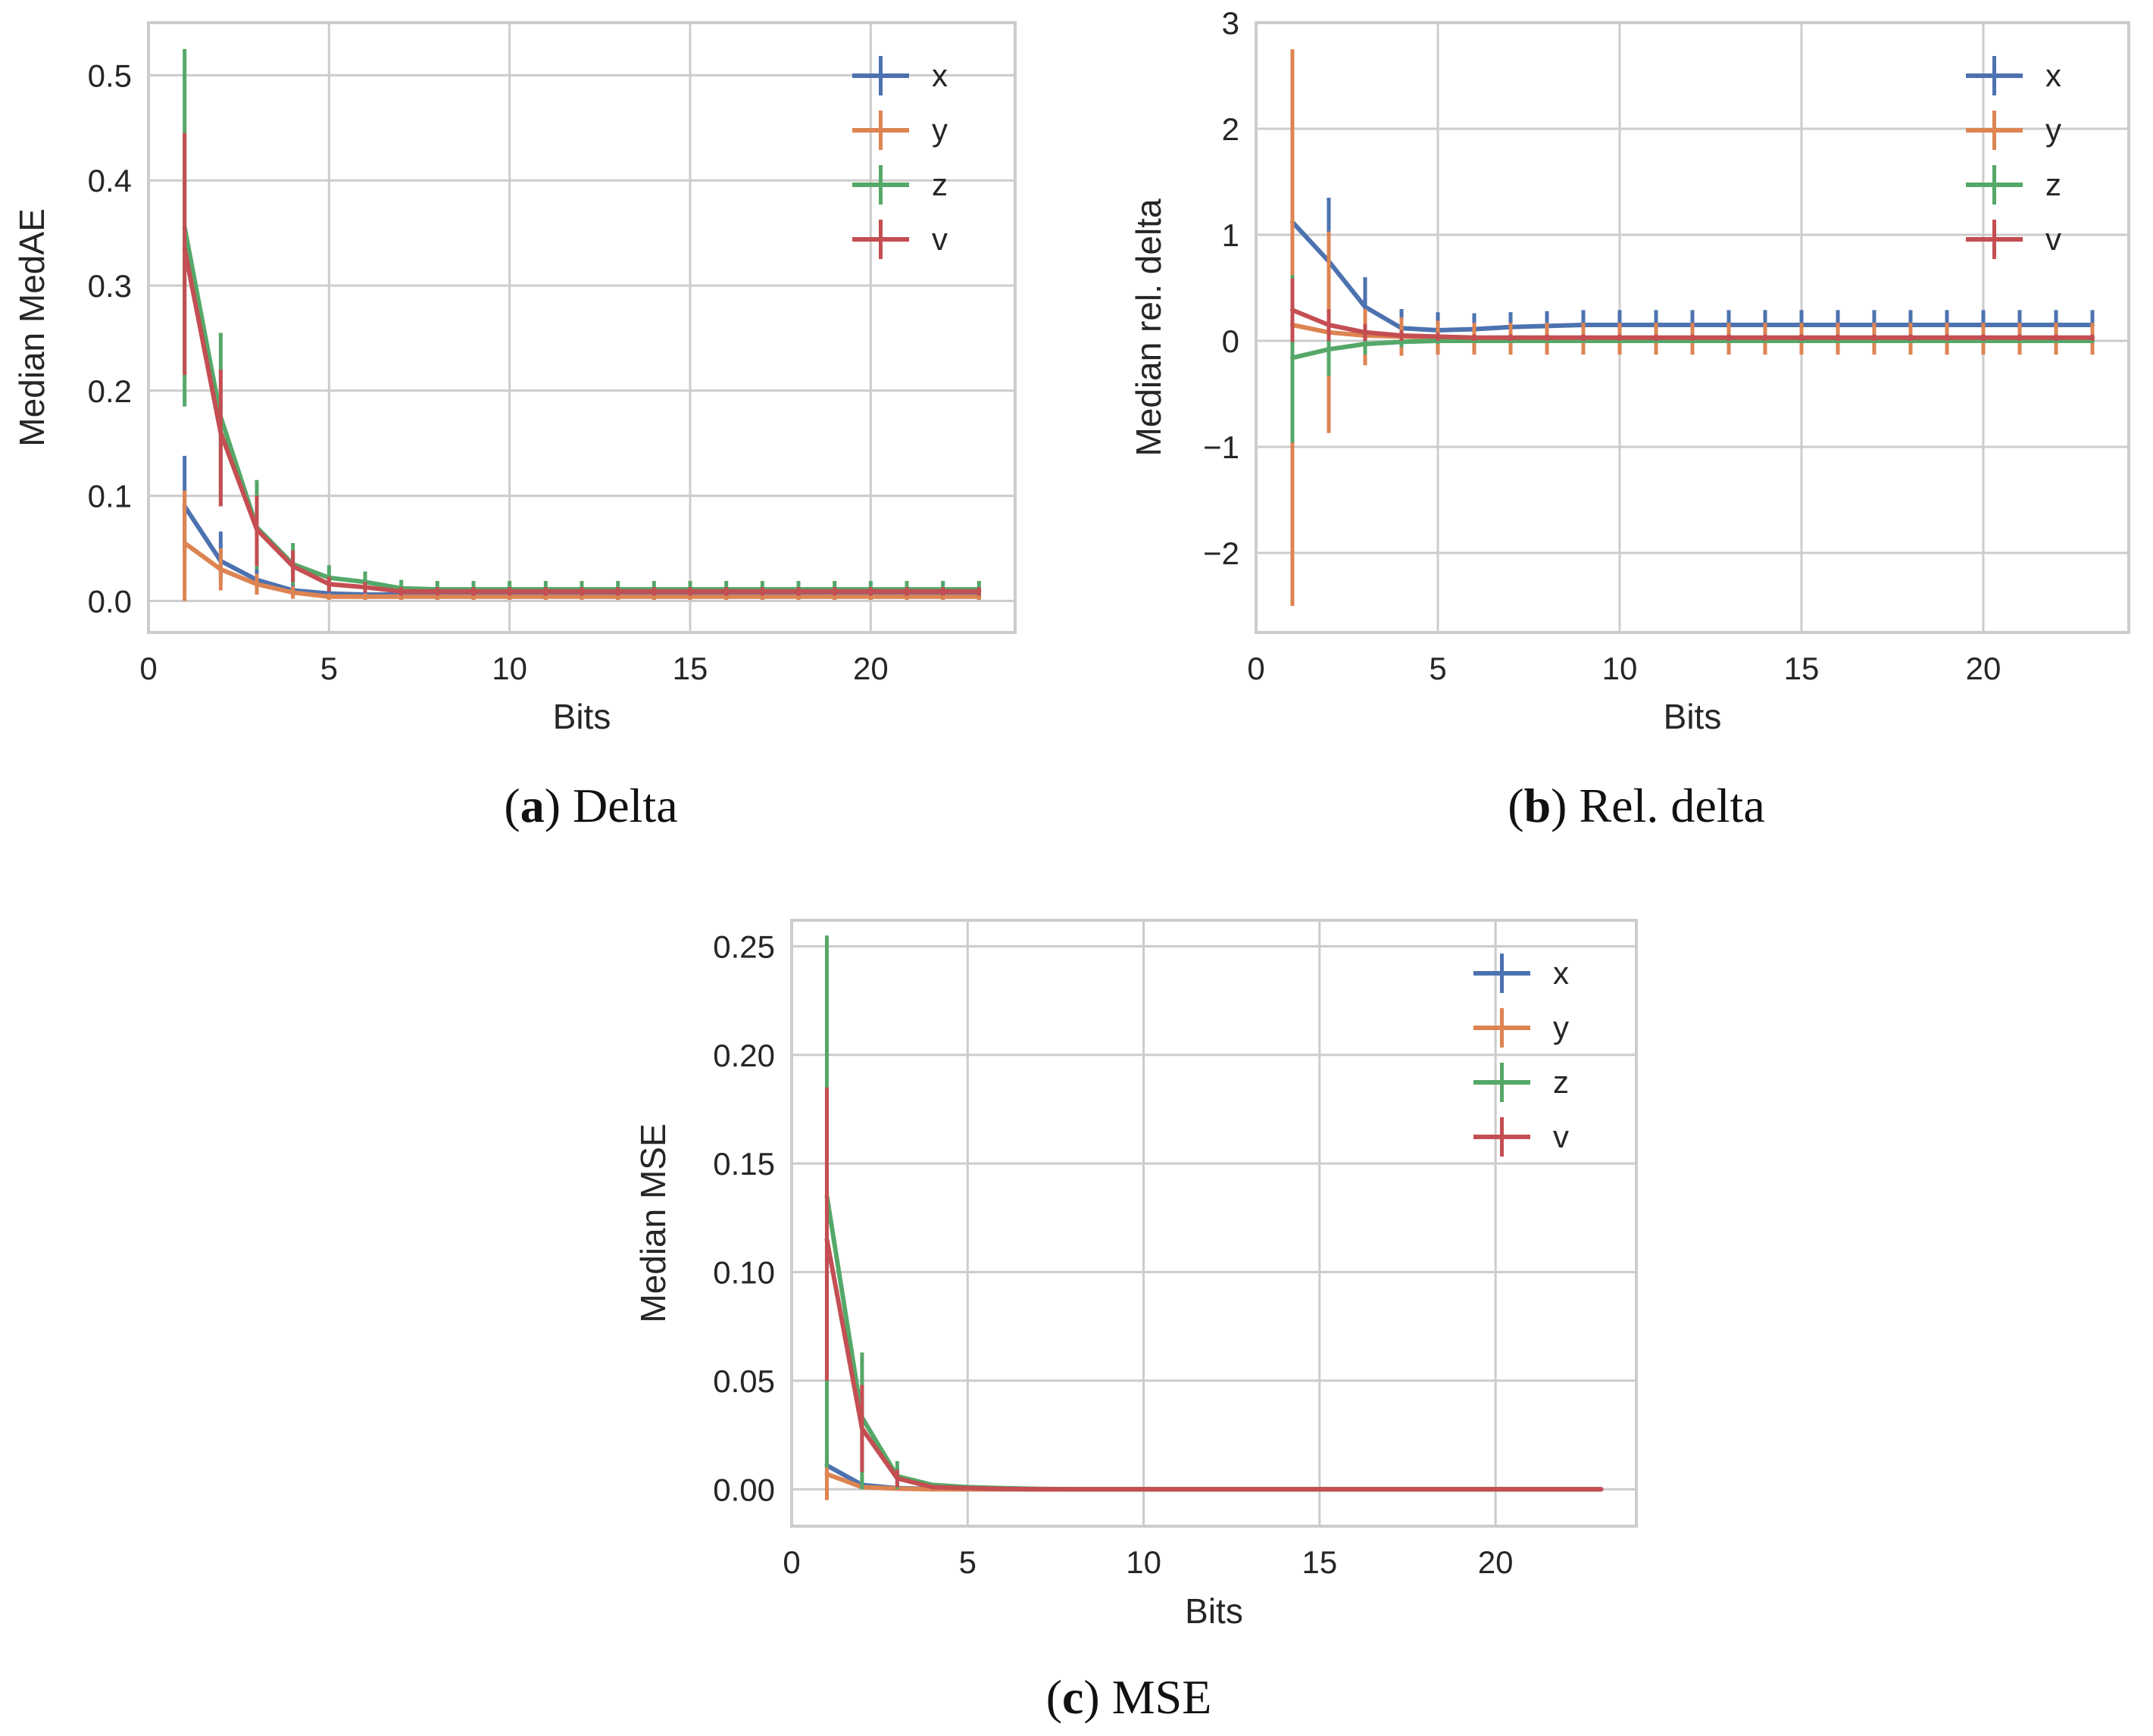 The height and width of the screenshot is (1736, 2153). Describe the element at coordinates (110, 286) in the screenshot. I see `y-tick-label: 0.3` at that location.